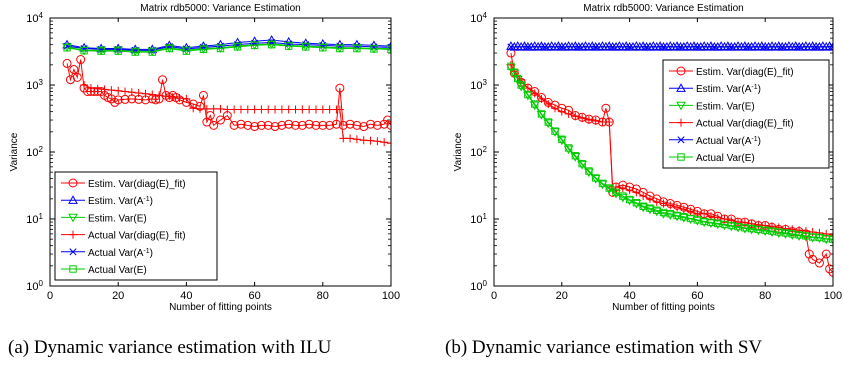 The height and width of the screenshot is (370, 843). What do you see at coordinates (663, 8) in the screenshot?
I see `chart-title: Matrix rdb5000: Variance Estimation` at bounding box center [663, 8].